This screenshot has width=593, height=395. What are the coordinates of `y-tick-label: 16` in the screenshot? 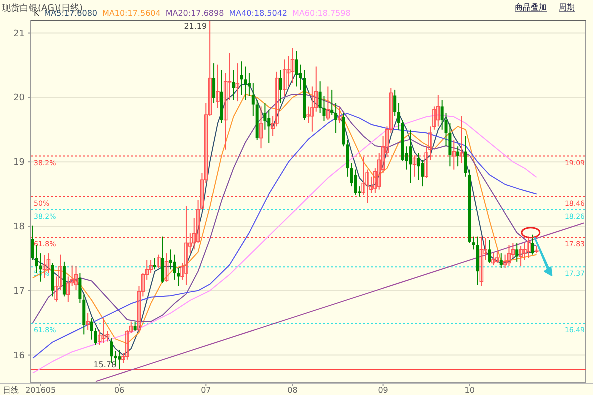 It's located at (20, 356).